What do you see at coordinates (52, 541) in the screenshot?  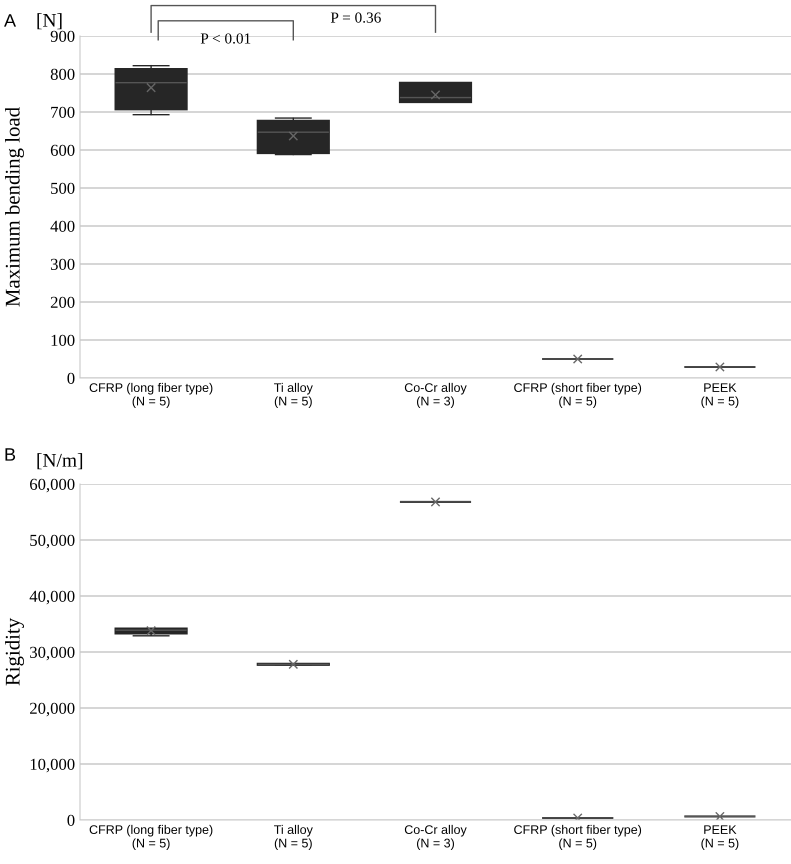 I see `y-tick-label: 50,000` at bounding box center [52, 541].